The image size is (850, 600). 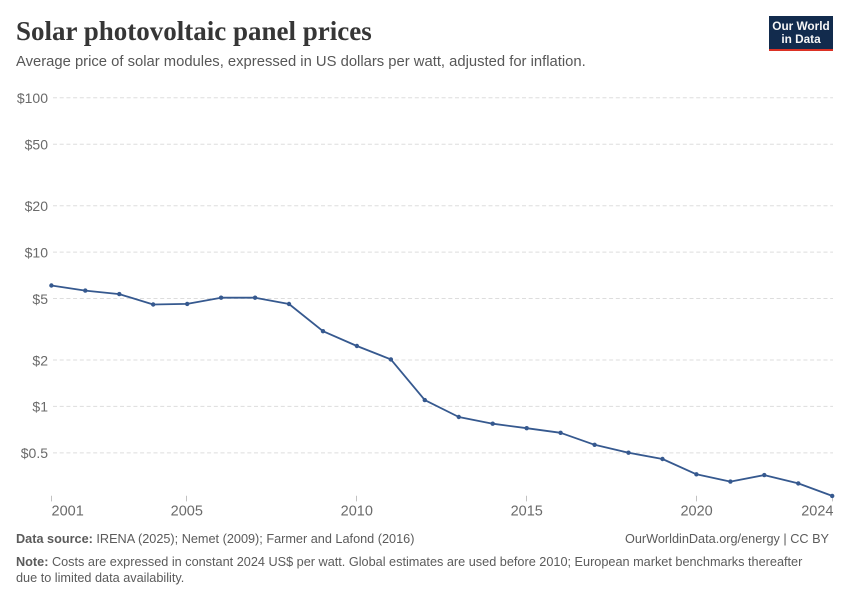 I want to click on svg-text: 2024, so click(x=817, y=511).